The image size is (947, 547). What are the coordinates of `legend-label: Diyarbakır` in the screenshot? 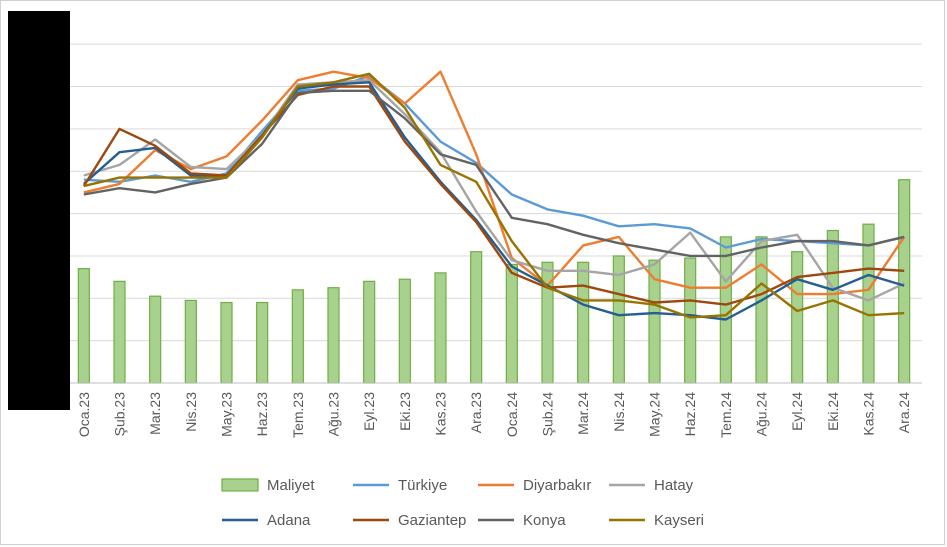 It's located at (557, 485).